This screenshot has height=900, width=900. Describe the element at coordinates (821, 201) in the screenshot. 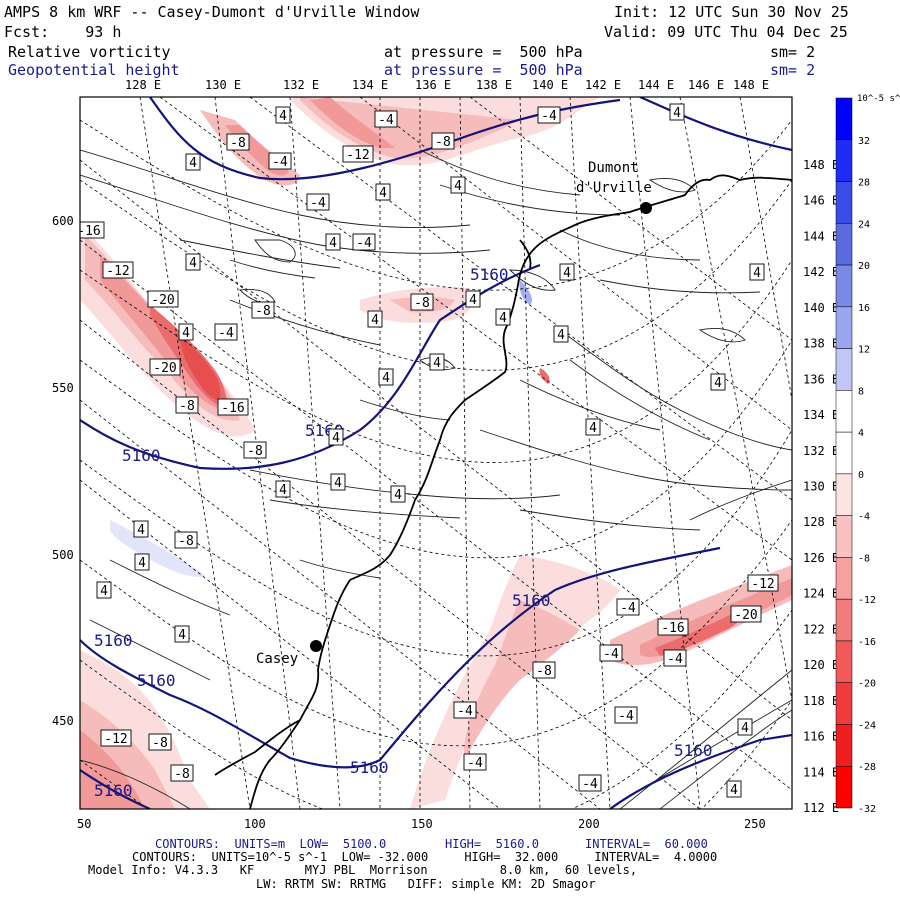

I see `right-longitude-label: 146 E` at that location.